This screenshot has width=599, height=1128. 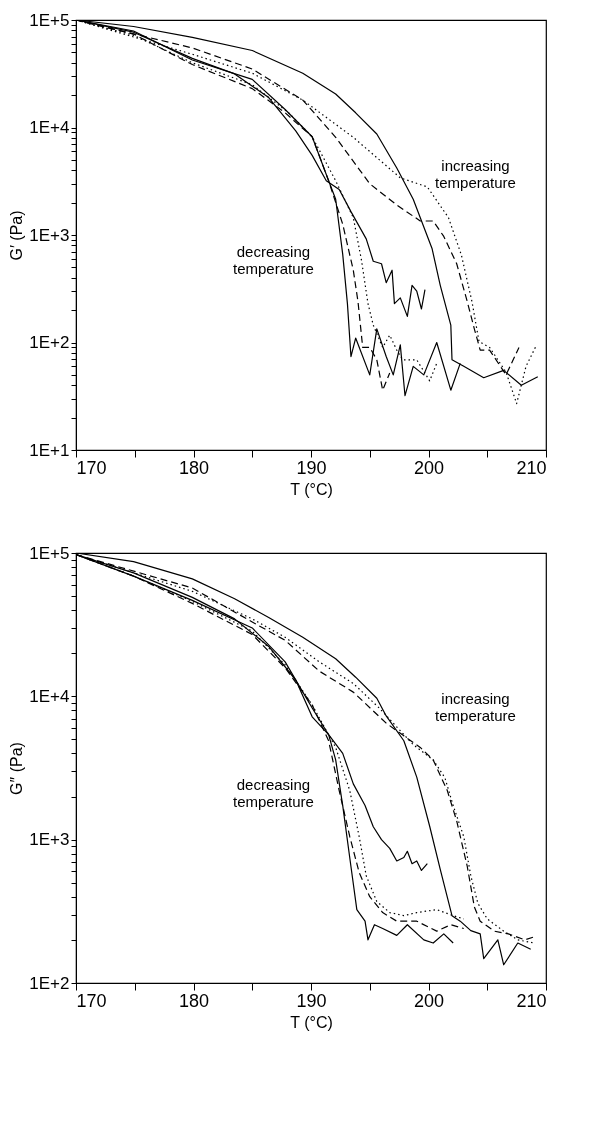 What do you see at coordinates (49, 450) in the screenshot?
I see `y-tick-label: 1E+1` at bounding box center [49, 450].